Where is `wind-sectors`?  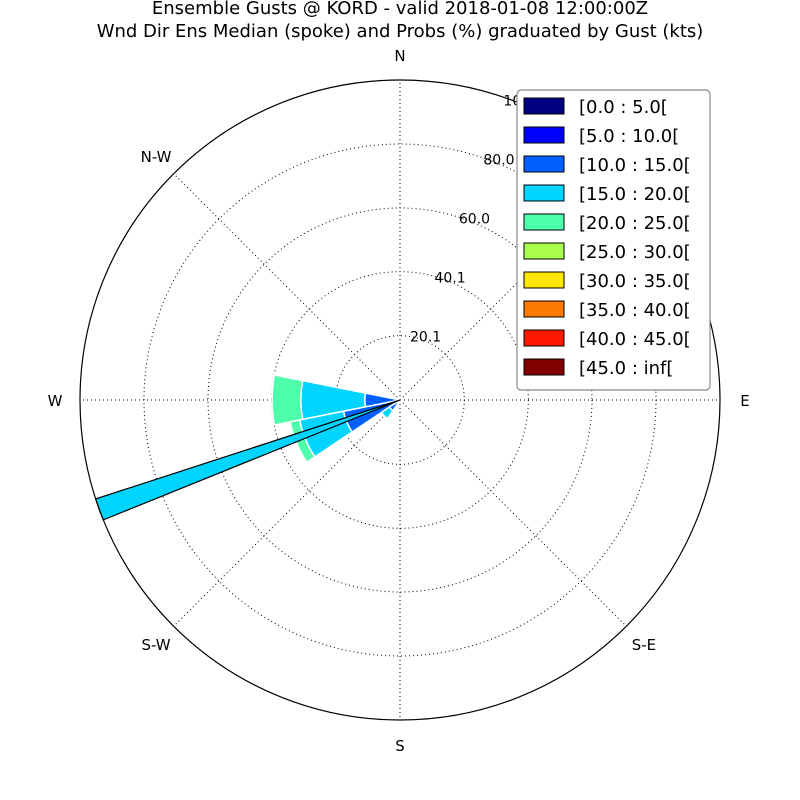 wind-sectors is located at coordinates (247, 447).